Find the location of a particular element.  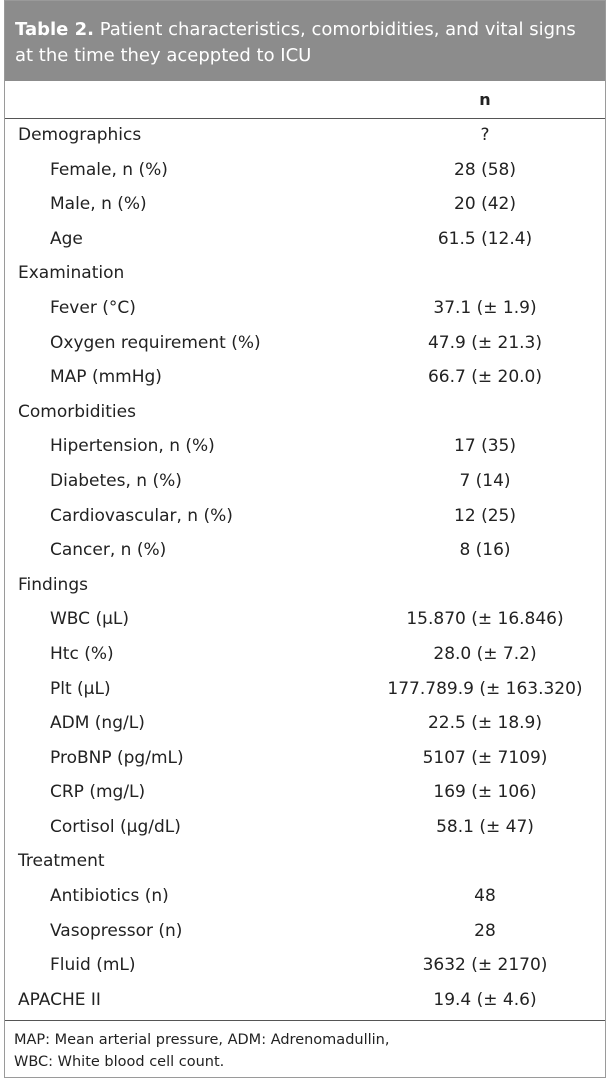

row-value: 37.1 (± 1.9) is located at coordinates (485, 307).